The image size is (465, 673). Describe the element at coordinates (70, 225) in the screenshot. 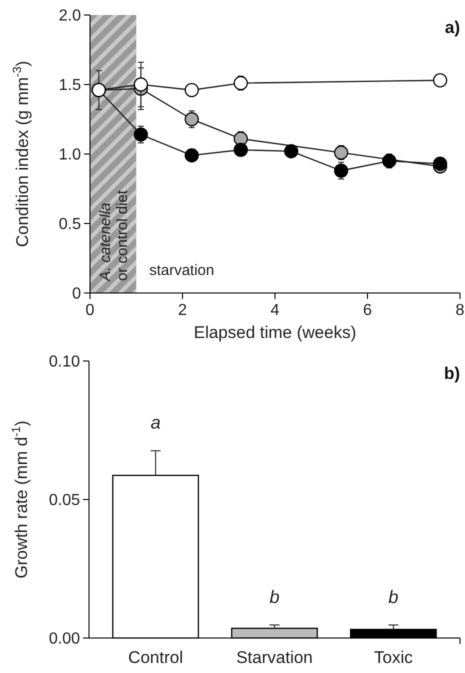

I see `y-tick-label: 0.5` at that location.